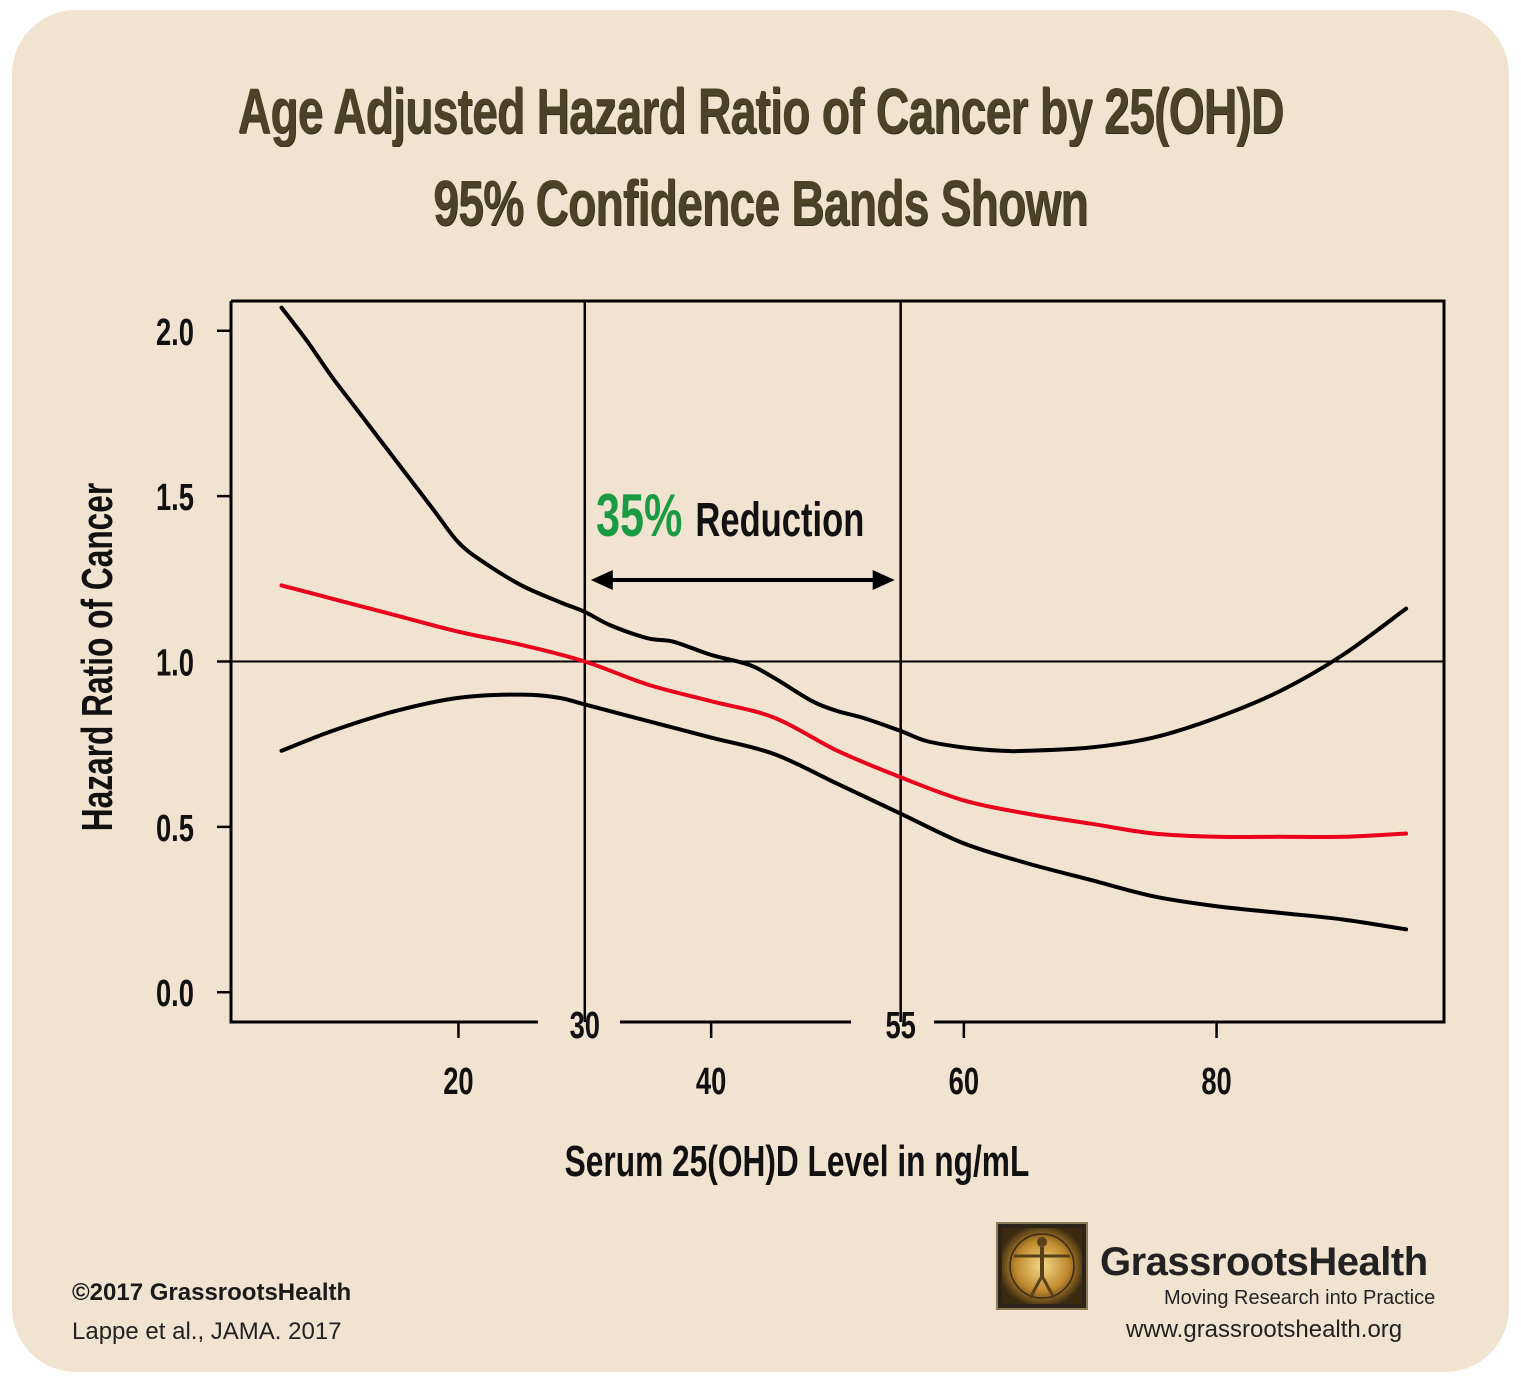  Describe the element at coordinates (1264, 1329) in the screenshot. I see `website-url: www.grassrootshealth.org` at that location.